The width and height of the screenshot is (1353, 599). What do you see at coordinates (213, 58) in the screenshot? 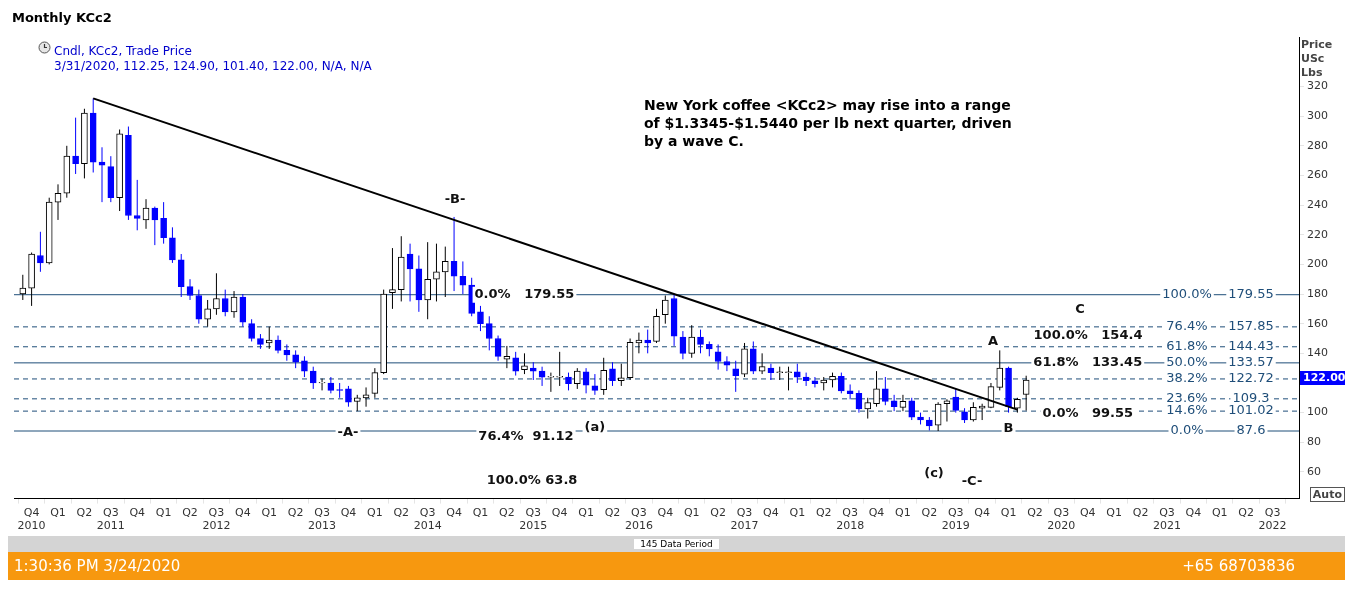
I see `text: Cndl, KCc2, Trade Price 3/31/2020, 112.25, 124.90, 101.40, 122.00, N/A, N/A` at bounding box center [213, 58].